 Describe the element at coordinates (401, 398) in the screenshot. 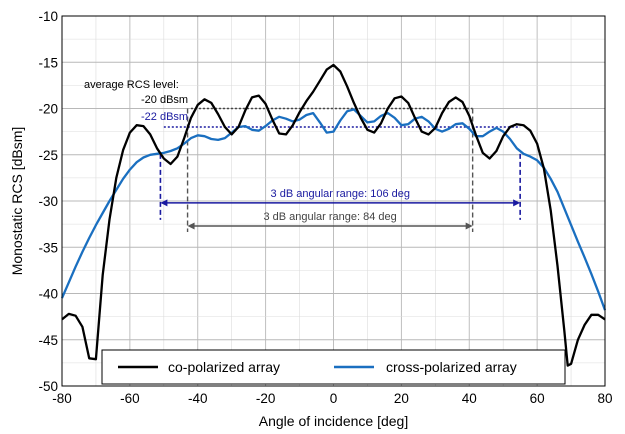

I see `x-tick-label: 20` at that location.